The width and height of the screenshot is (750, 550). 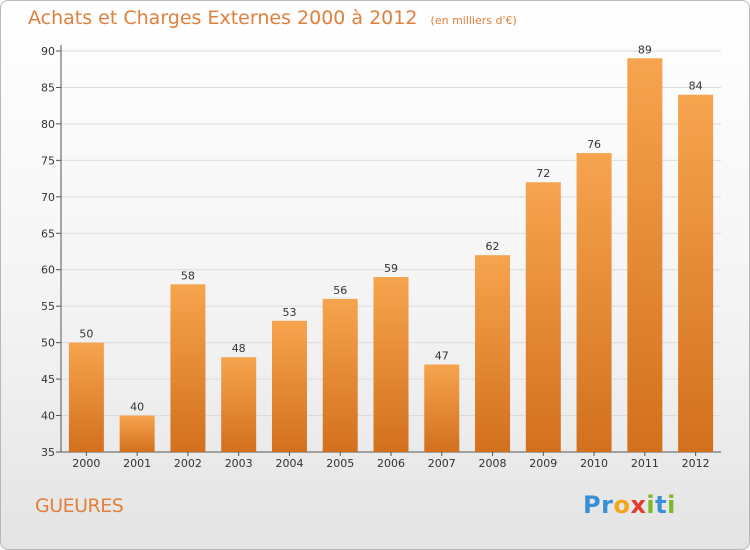 I want to click on data-label: 76, so click(x=594, y=144).